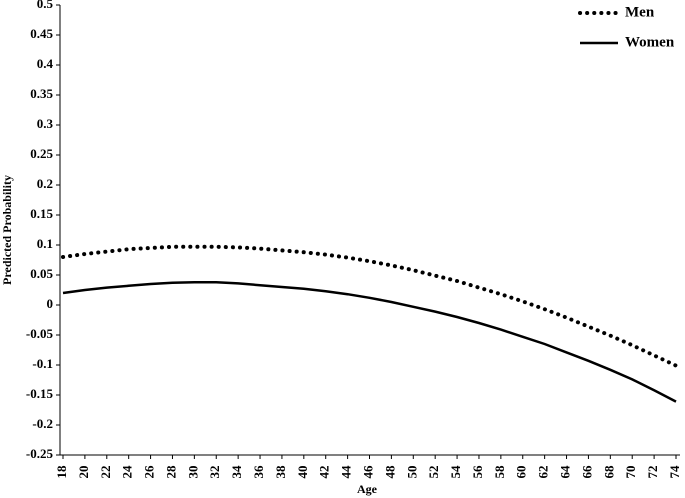 The width and height of the screenshot is (685, 498). Describe the element at coordinates (367, 472) in the screenshot. I see `x-tick-label: 46` at that location.